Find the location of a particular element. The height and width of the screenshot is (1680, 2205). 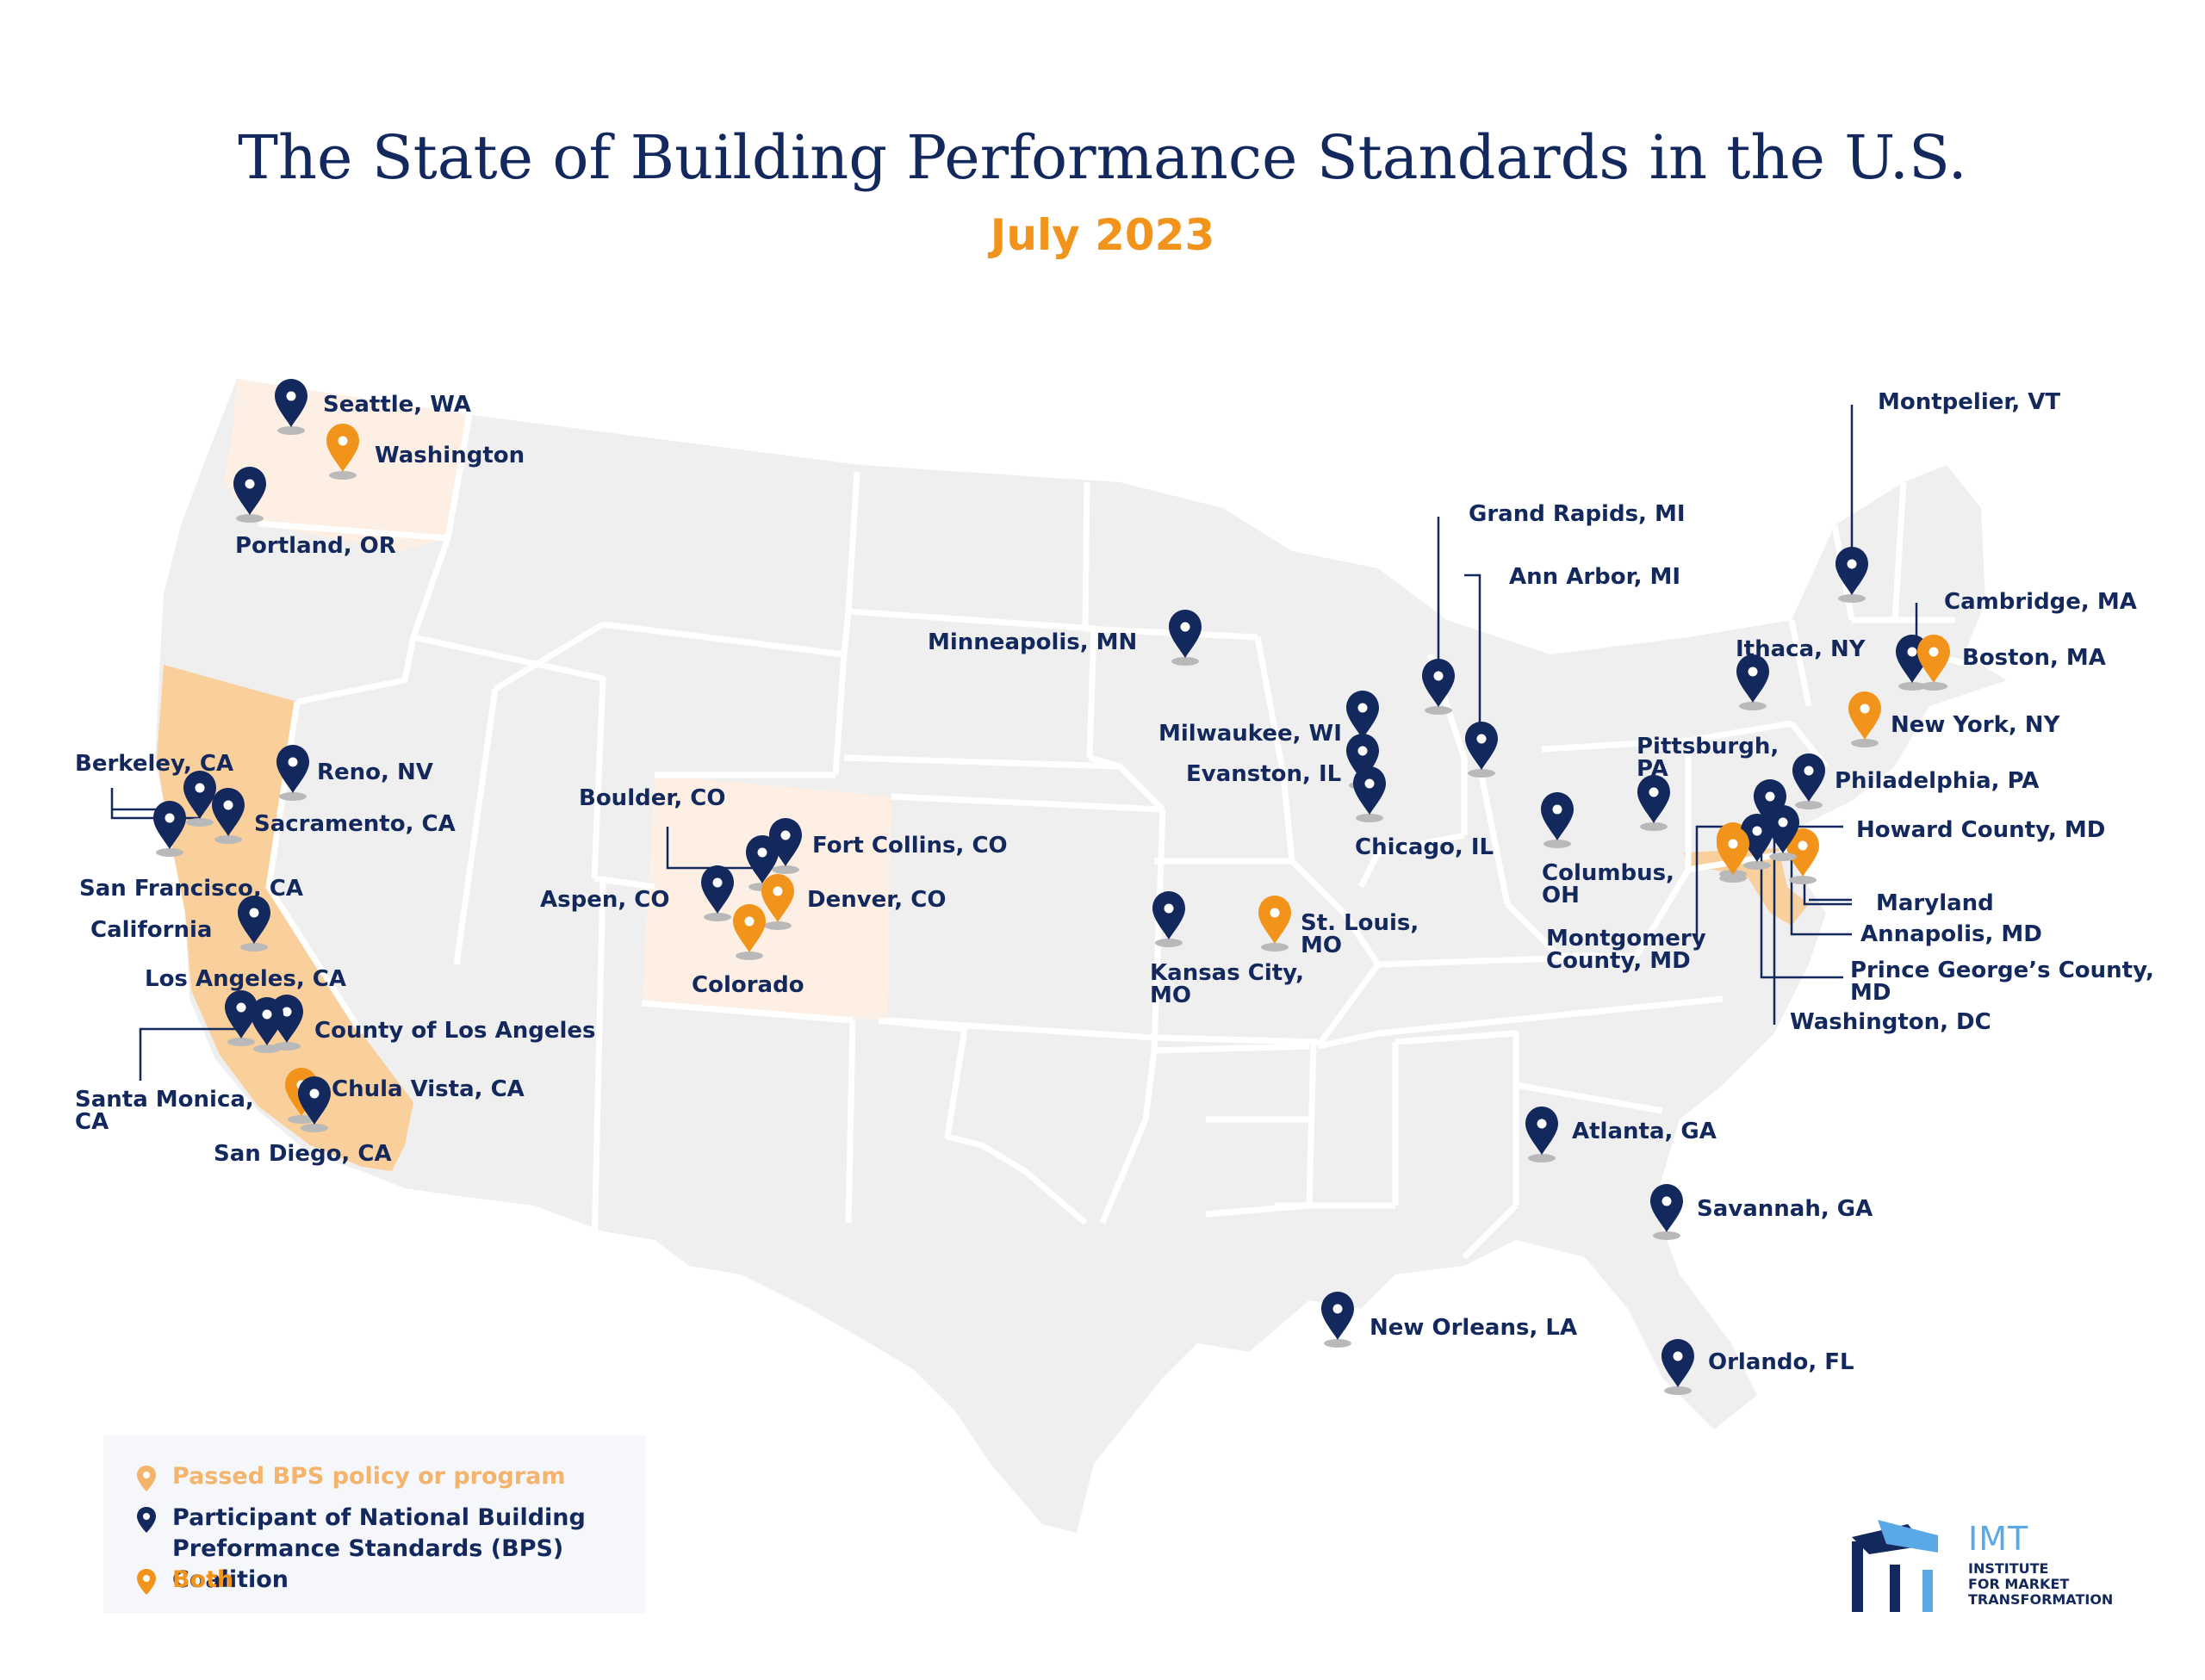

city-label-line: Reno, NV is located at coordinates (375, 772).